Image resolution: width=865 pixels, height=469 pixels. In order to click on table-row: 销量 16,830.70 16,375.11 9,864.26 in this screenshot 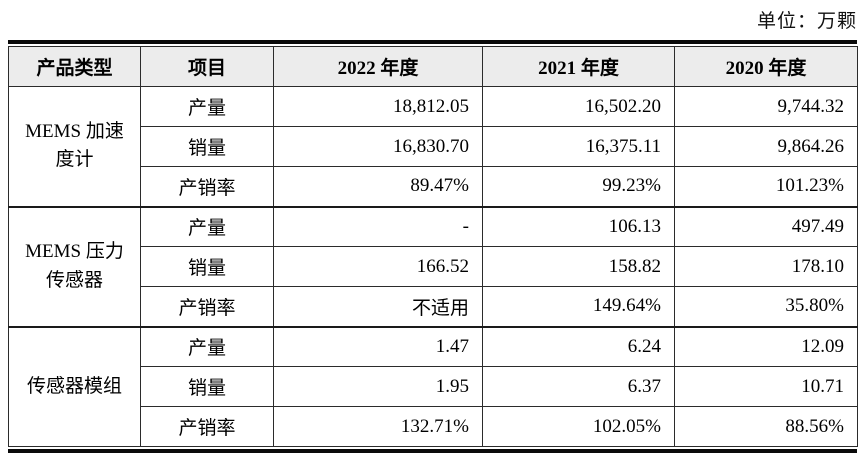, I will do `click(433, 146)`.